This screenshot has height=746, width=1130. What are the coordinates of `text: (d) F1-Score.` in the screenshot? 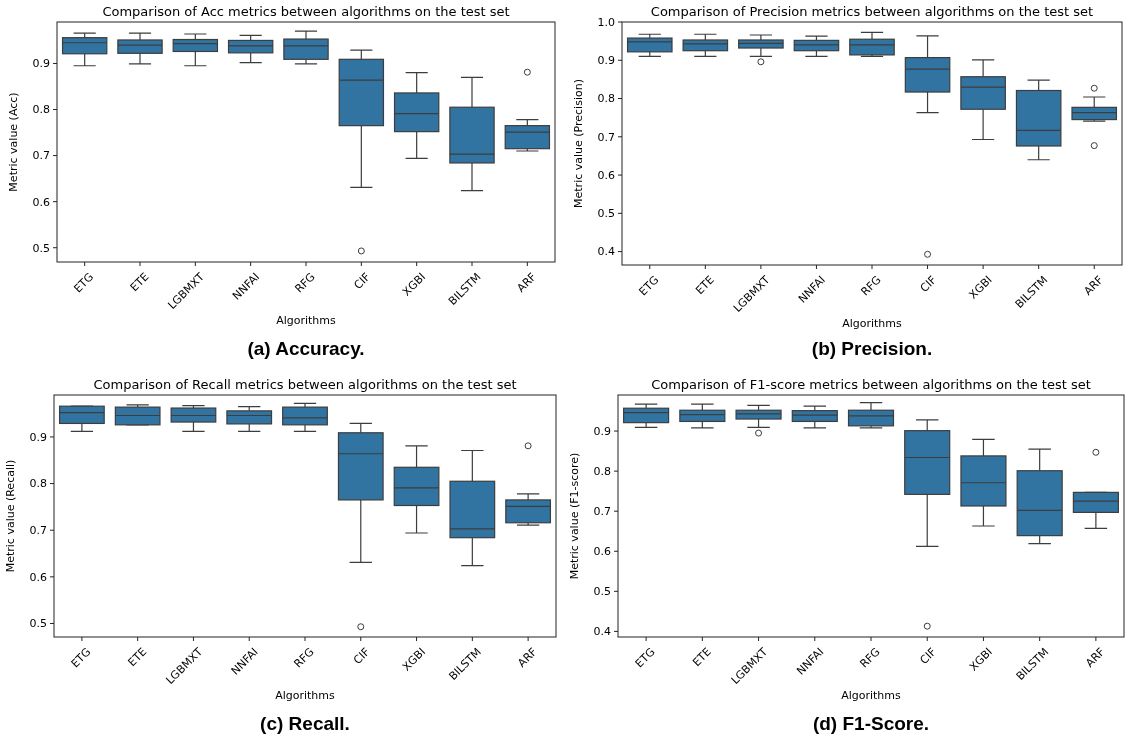 It's located at (871, 723).